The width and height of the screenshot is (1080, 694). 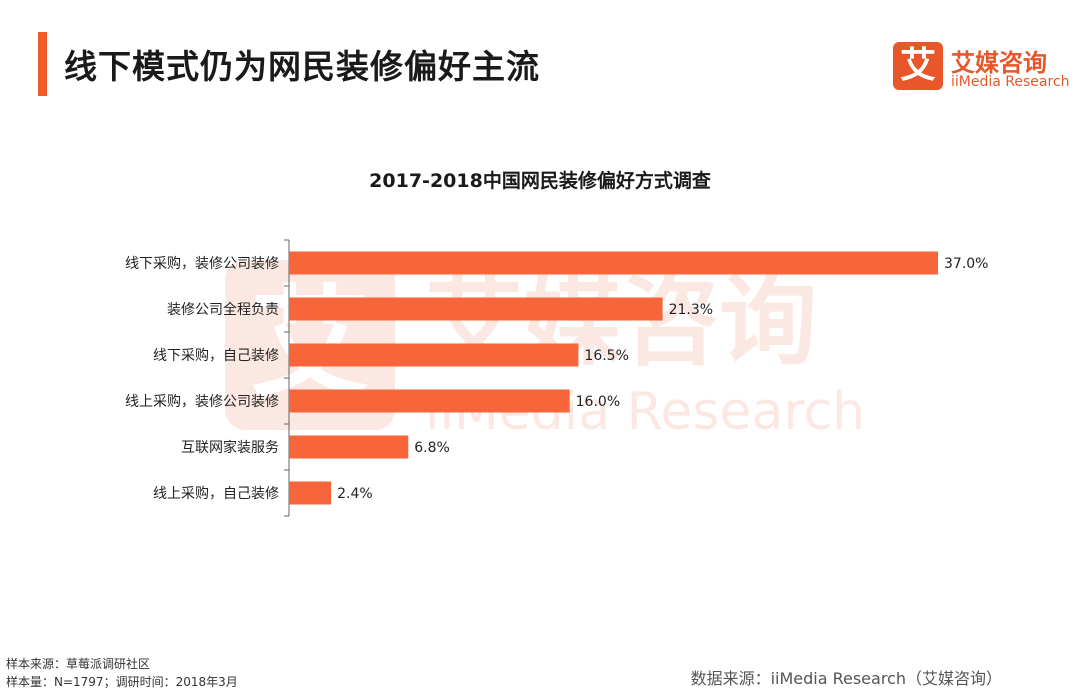 I want to click on data-label: 16.0%, so click(x=598, y=402).